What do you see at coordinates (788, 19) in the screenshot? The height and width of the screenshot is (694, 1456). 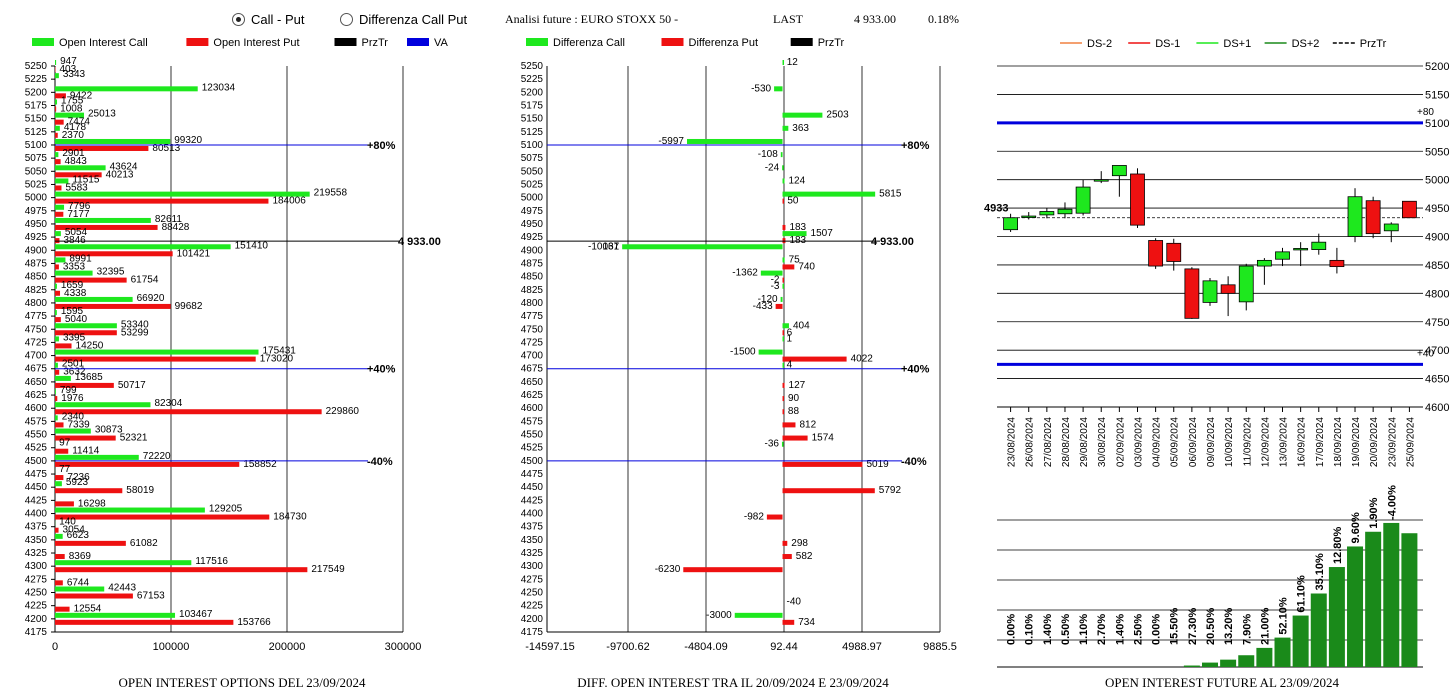 I see `last-label: LAST` at bounding box center [788, 19].